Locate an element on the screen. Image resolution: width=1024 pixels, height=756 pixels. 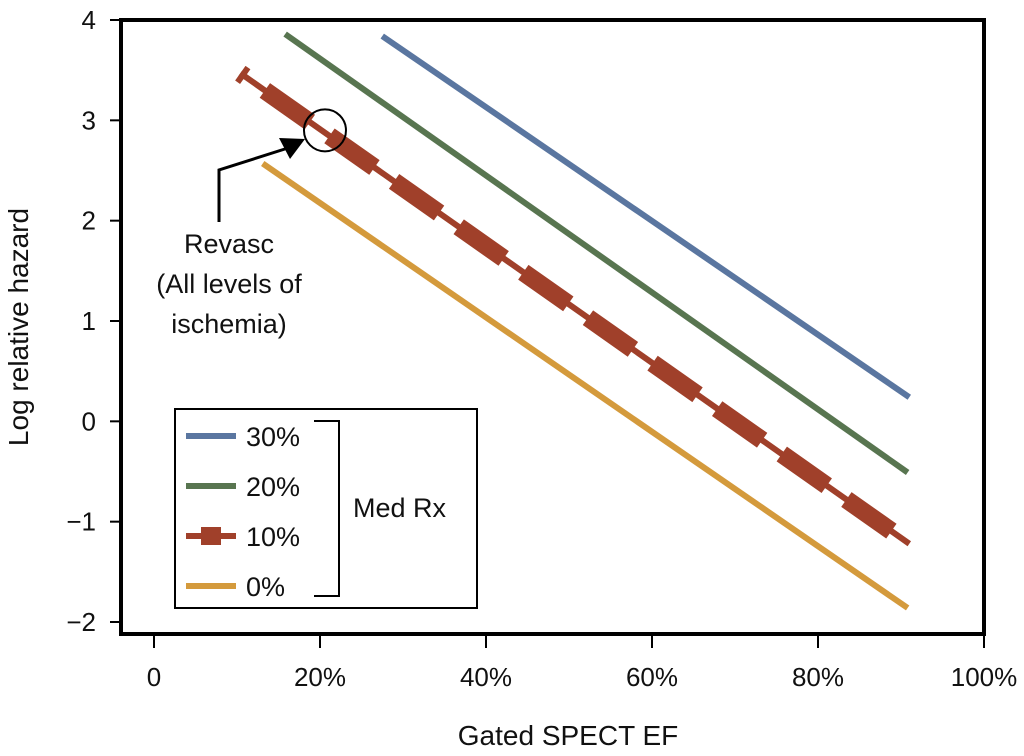
legend-bracket is located at coordinates (327, 508).